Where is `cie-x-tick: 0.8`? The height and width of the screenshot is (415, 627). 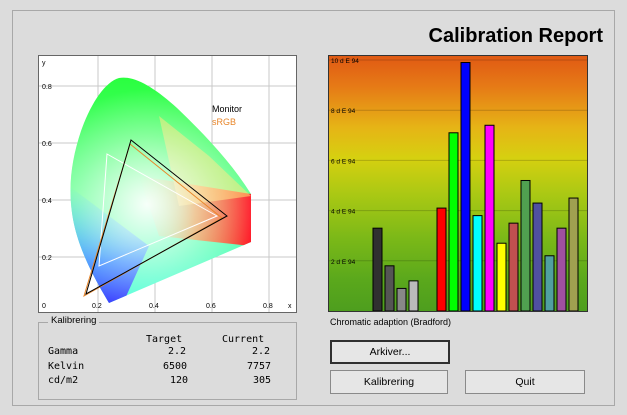
cie-x-tick: 0.8 is located at coordinates (268, 306).